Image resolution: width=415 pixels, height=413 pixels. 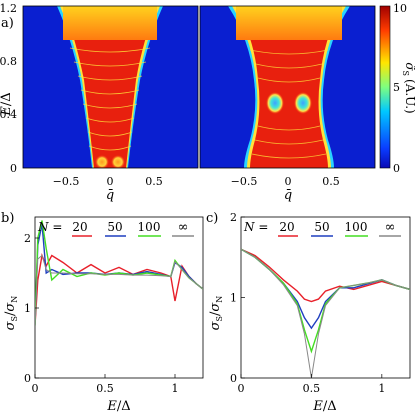 What do you see at coordinates (8, 88) in the screenshot?
I see `panel-a-yticks: 0 0.4 0.8 1.2` at bounding box center [8, 88].